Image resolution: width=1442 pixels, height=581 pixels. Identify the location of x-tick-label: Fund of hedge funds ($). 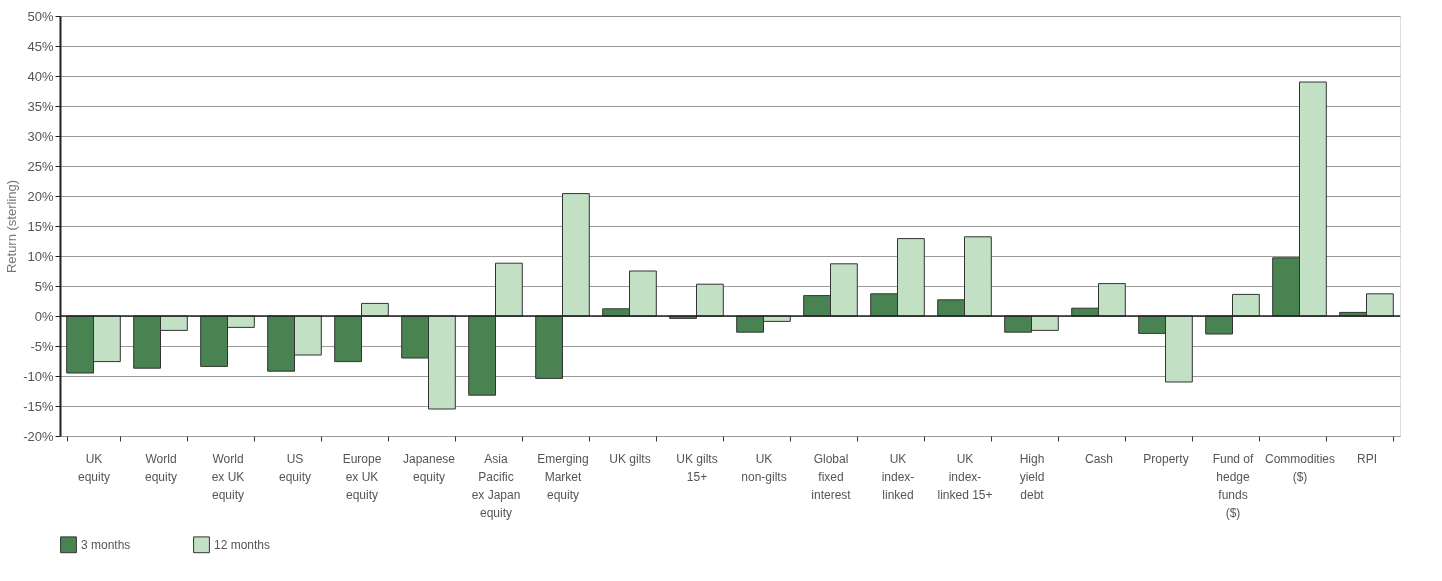
(1233, 485).